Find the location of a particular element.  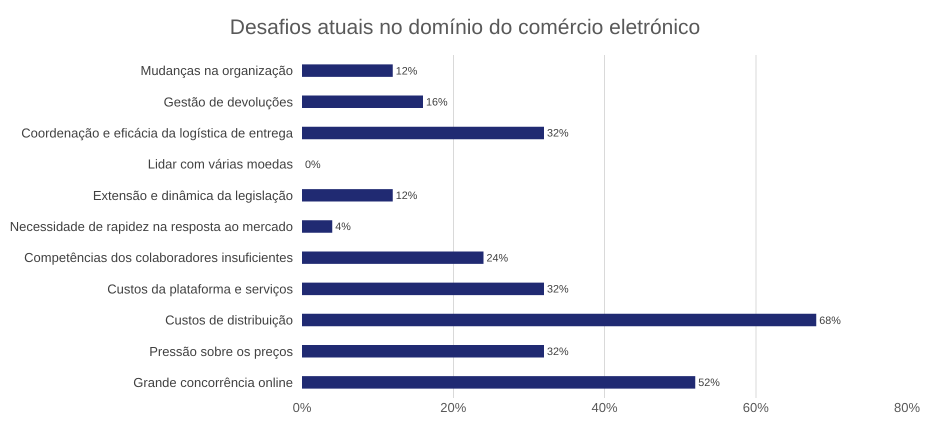

x-tick-label: 20% is located at coordinates (453, 407).